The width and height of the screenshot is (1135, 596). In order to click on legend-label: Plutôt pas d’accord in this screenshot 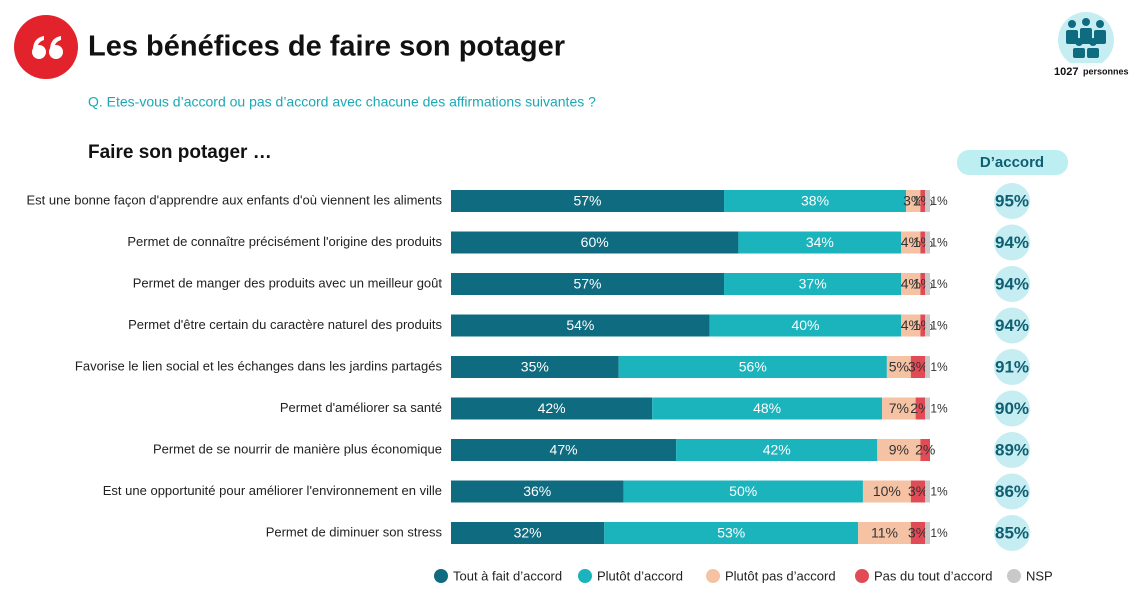, I will do `click(780, 575)`.